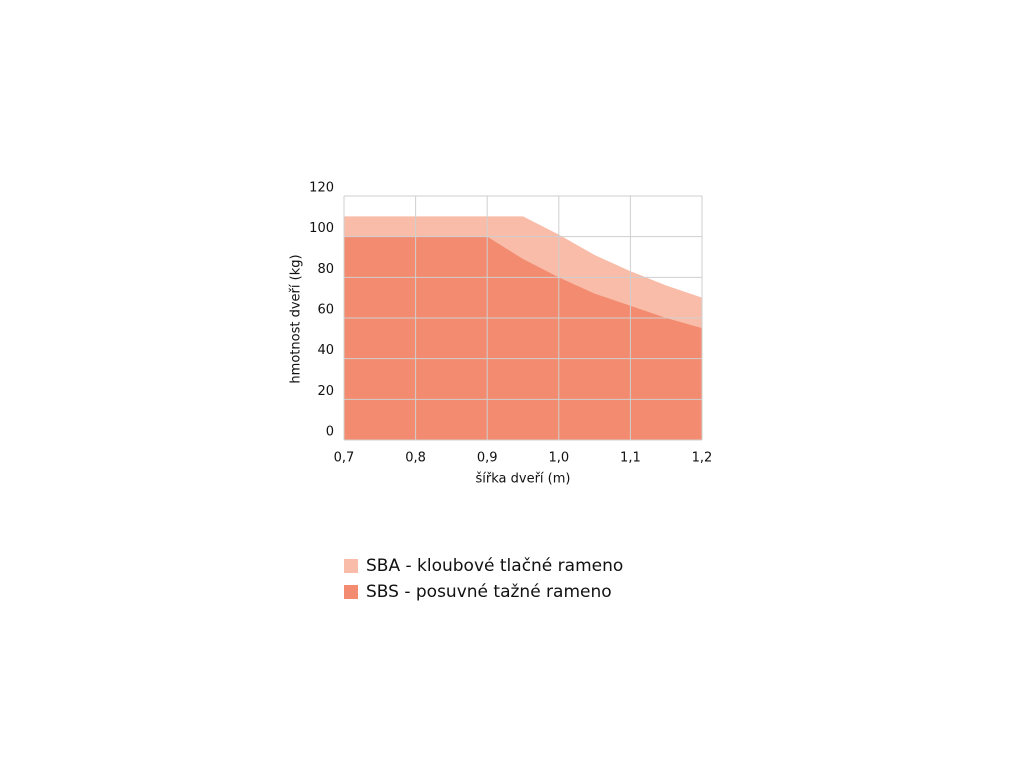 The image size is (1024, 772). Describe the element at coordinates (325, 269) in the screenshot. I see `y-tick-label: 80` at that location.